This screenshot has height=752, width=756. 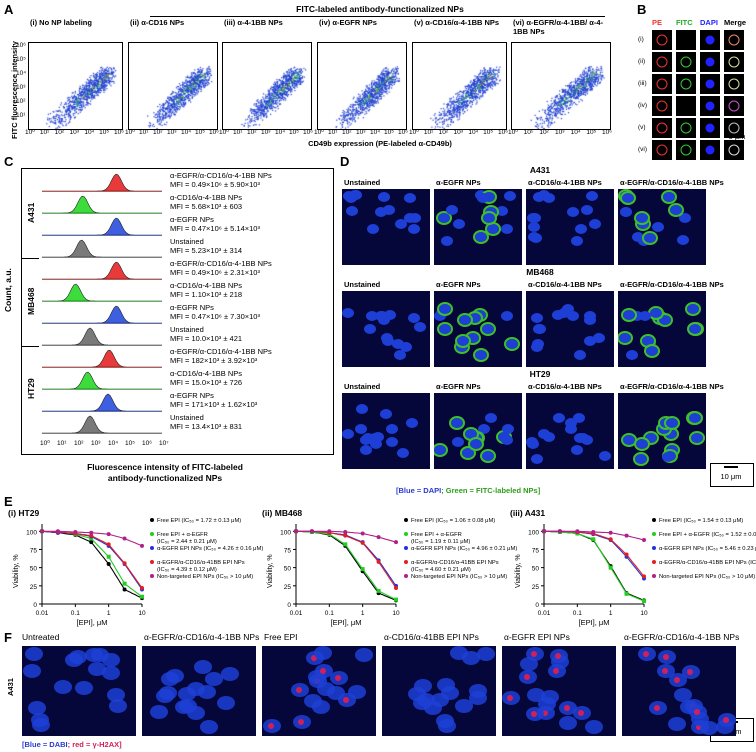 What do you see at coordinates (157, 22) in the screenshot?
I see `scatter-plot-title: (ii) α-CD16 NPs` at bounding box center [157, 22].